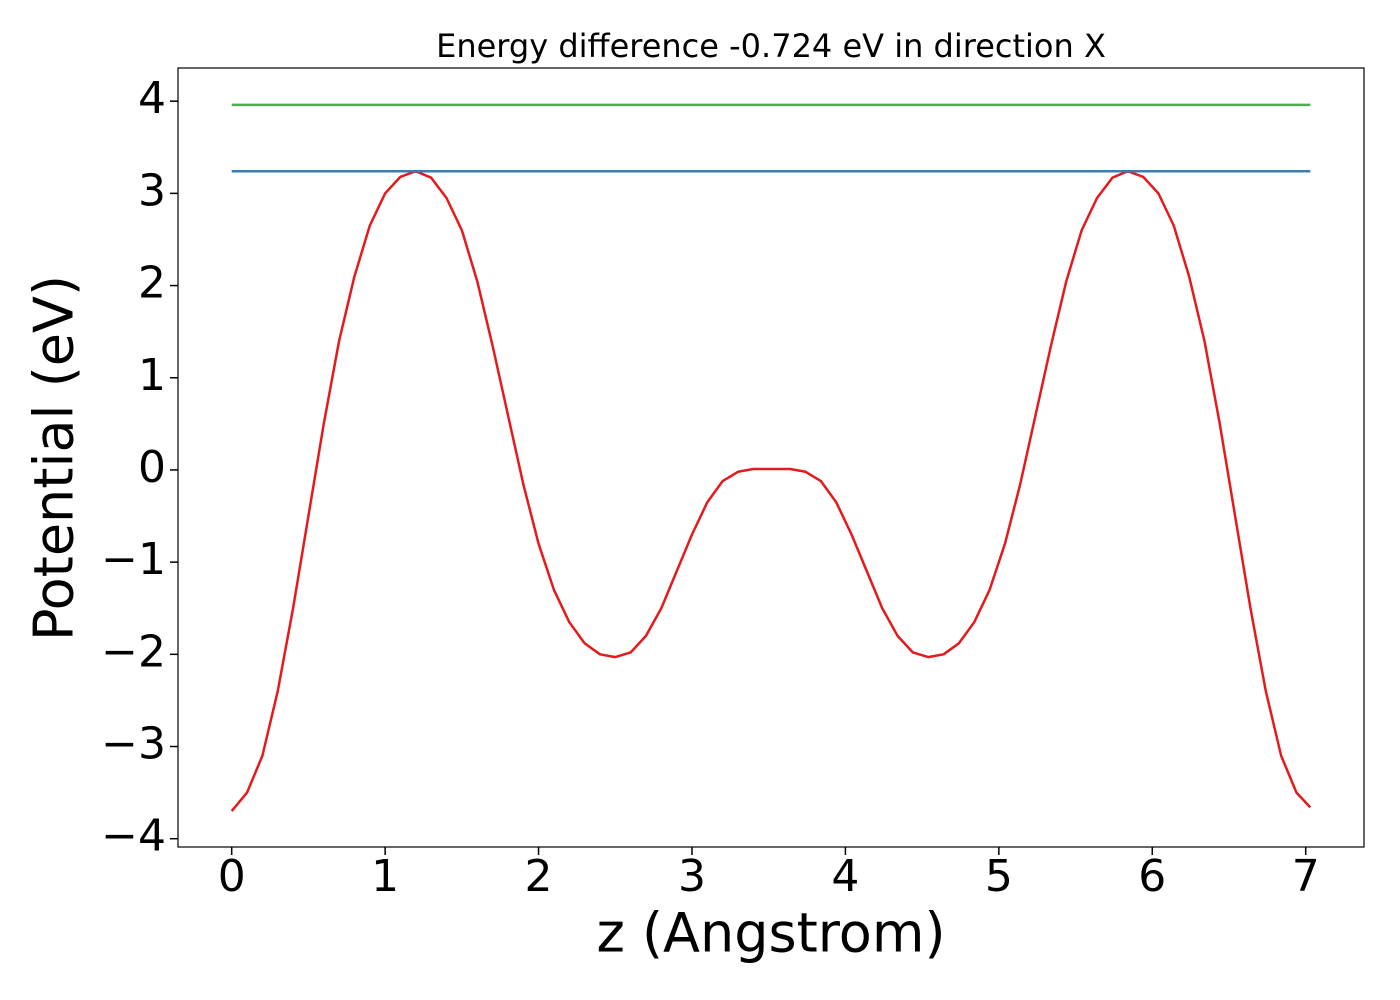  Describe the element at coordinates (770, 933) in the screenshot. I see `x-axis-label: z (Angstrom)` at that location.